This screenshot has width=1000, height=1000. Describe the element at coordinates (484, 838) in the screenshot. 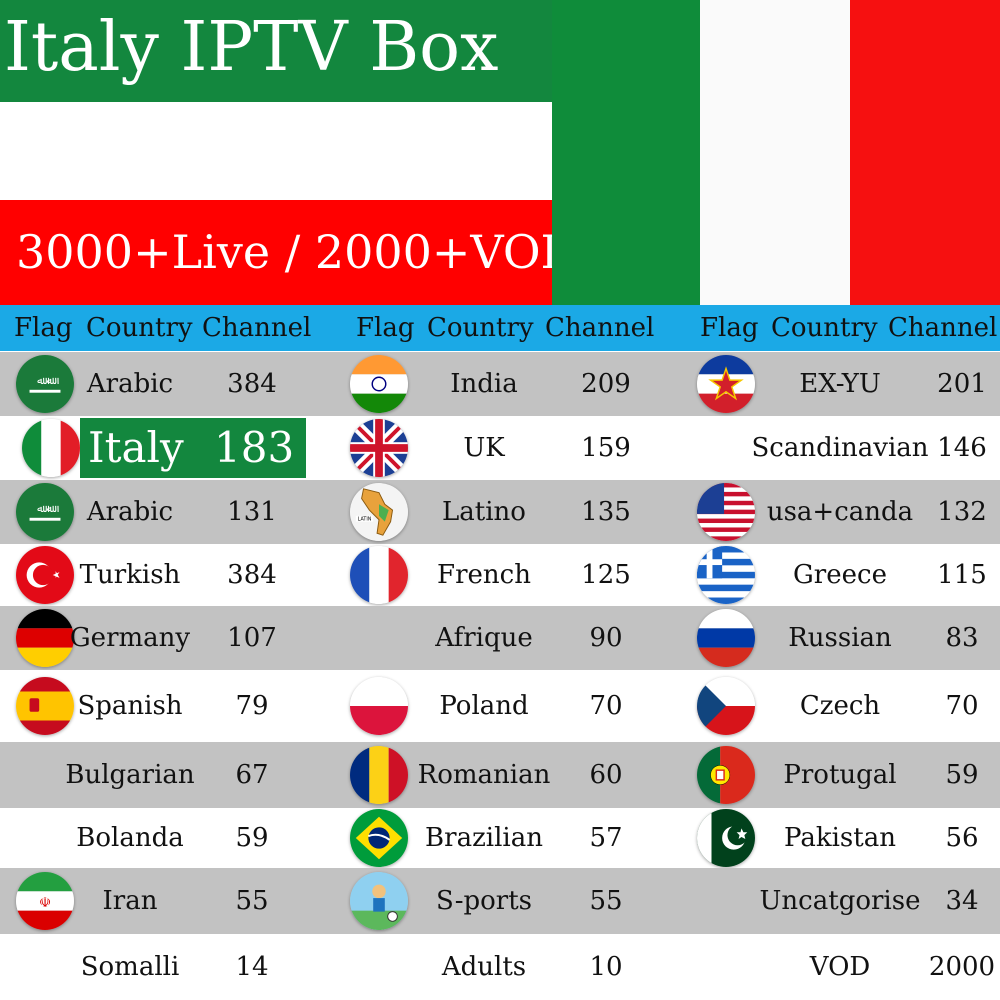

I see `country-name: Brazilian` at that location.